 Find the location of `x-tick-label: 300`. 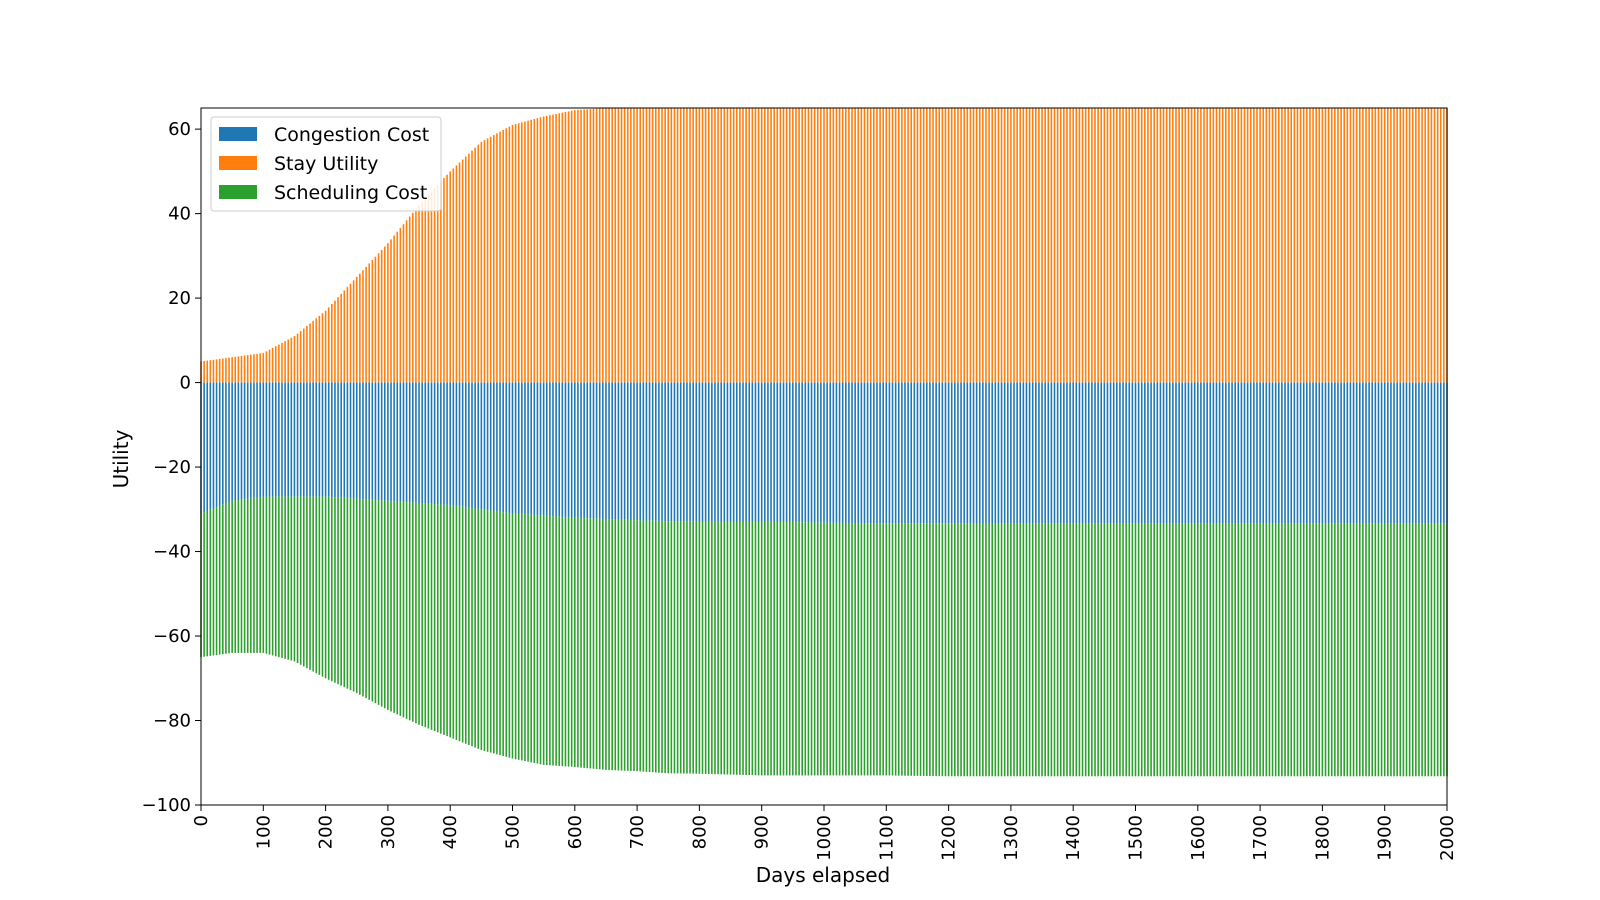

x-tick-label: 300 is located at coordinates (388, 832).